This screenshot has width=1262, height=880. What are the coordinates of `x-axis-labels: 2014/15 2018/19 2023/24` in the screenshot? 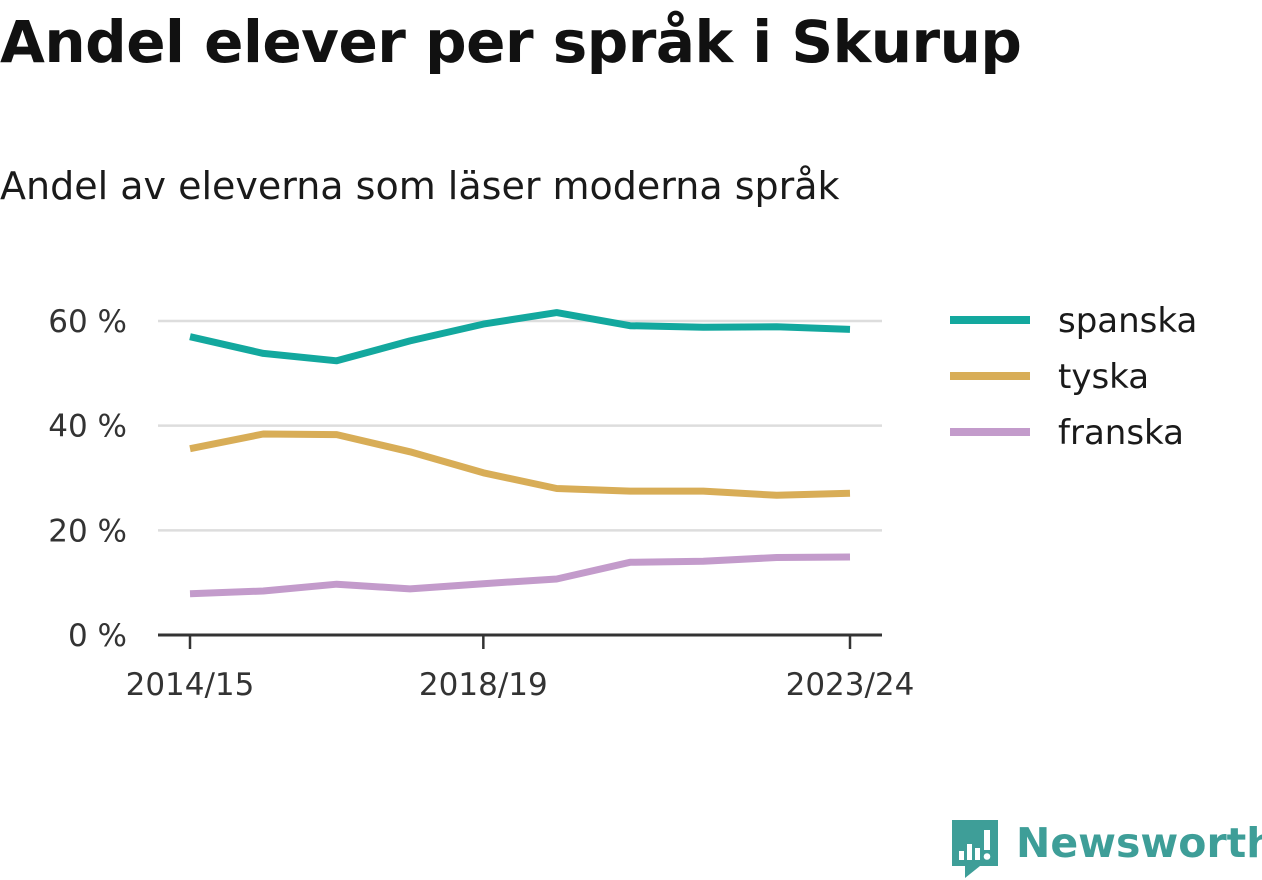 It's located at (520, 685).